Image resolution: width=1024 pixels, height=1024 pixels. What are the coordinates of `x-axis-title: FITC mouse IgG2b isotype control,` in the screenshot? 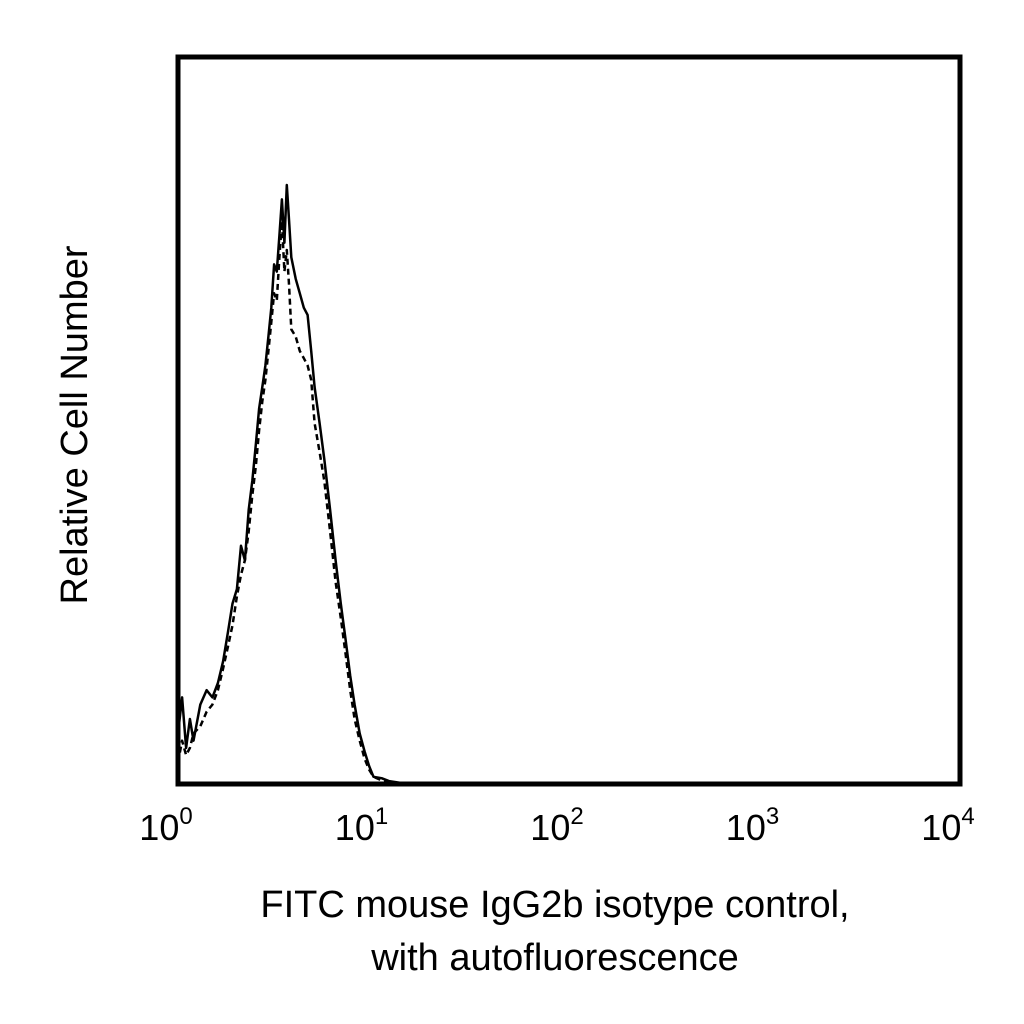 It's located at (554, 905).